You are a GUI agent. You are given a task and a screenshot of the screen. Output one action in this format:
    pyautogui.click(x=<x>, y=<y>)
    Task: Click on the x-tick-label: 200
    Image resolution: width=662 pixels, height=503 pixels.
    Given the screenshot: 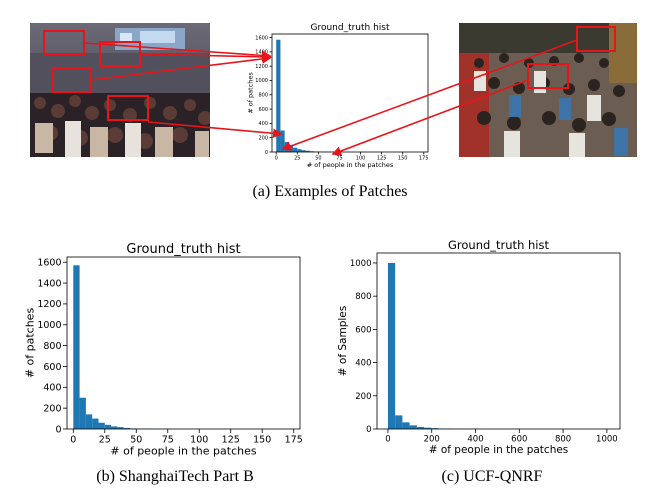 What is the action you would take?
    pyautogui.click(x=432, y=440)
    